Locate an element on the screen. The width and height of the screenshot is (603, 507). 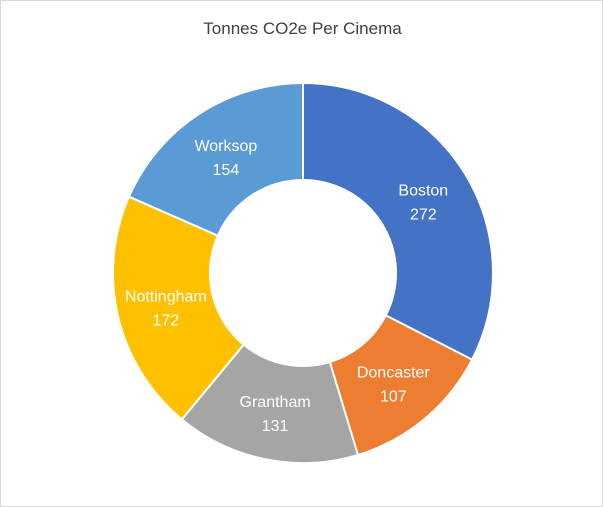
data-label-category: Nottingham is located at coordinates (166, 297).